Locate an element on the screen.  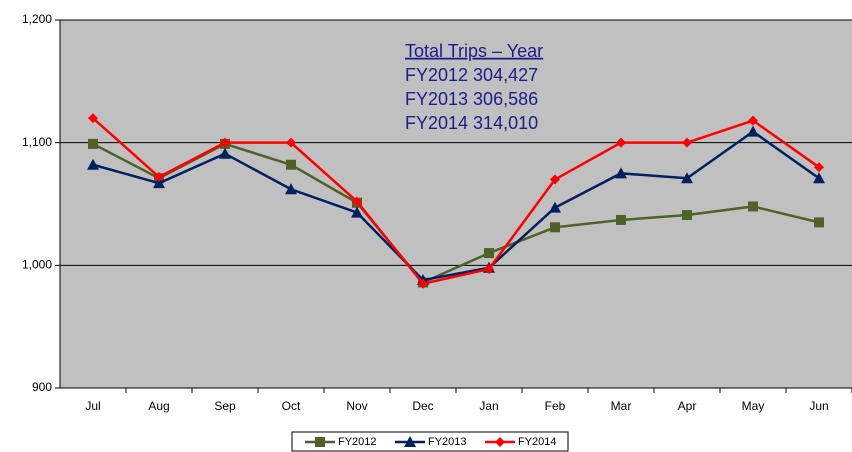
x-tick-label: Nov is located at coordinates (356, 406).